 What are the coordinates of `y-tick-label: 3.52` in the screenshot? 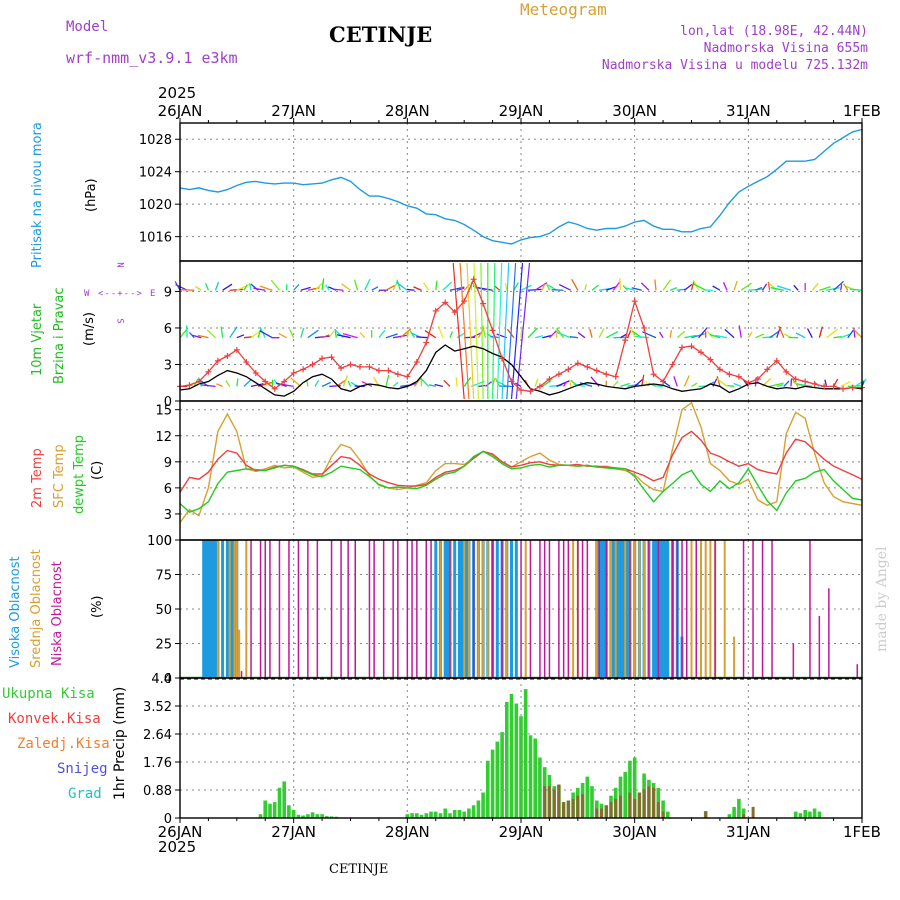 It's located at (157, 707).